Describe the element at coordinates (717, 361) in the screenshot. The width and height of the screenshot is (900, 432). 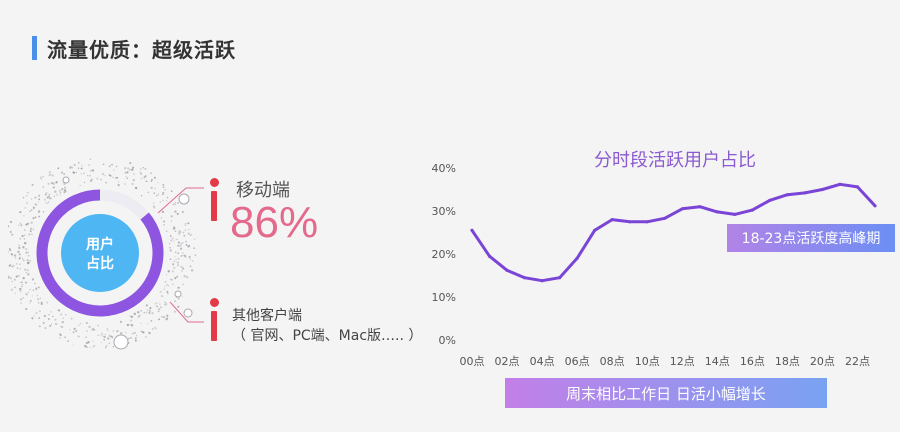
I see `x-tick-label: 14点` at that location.